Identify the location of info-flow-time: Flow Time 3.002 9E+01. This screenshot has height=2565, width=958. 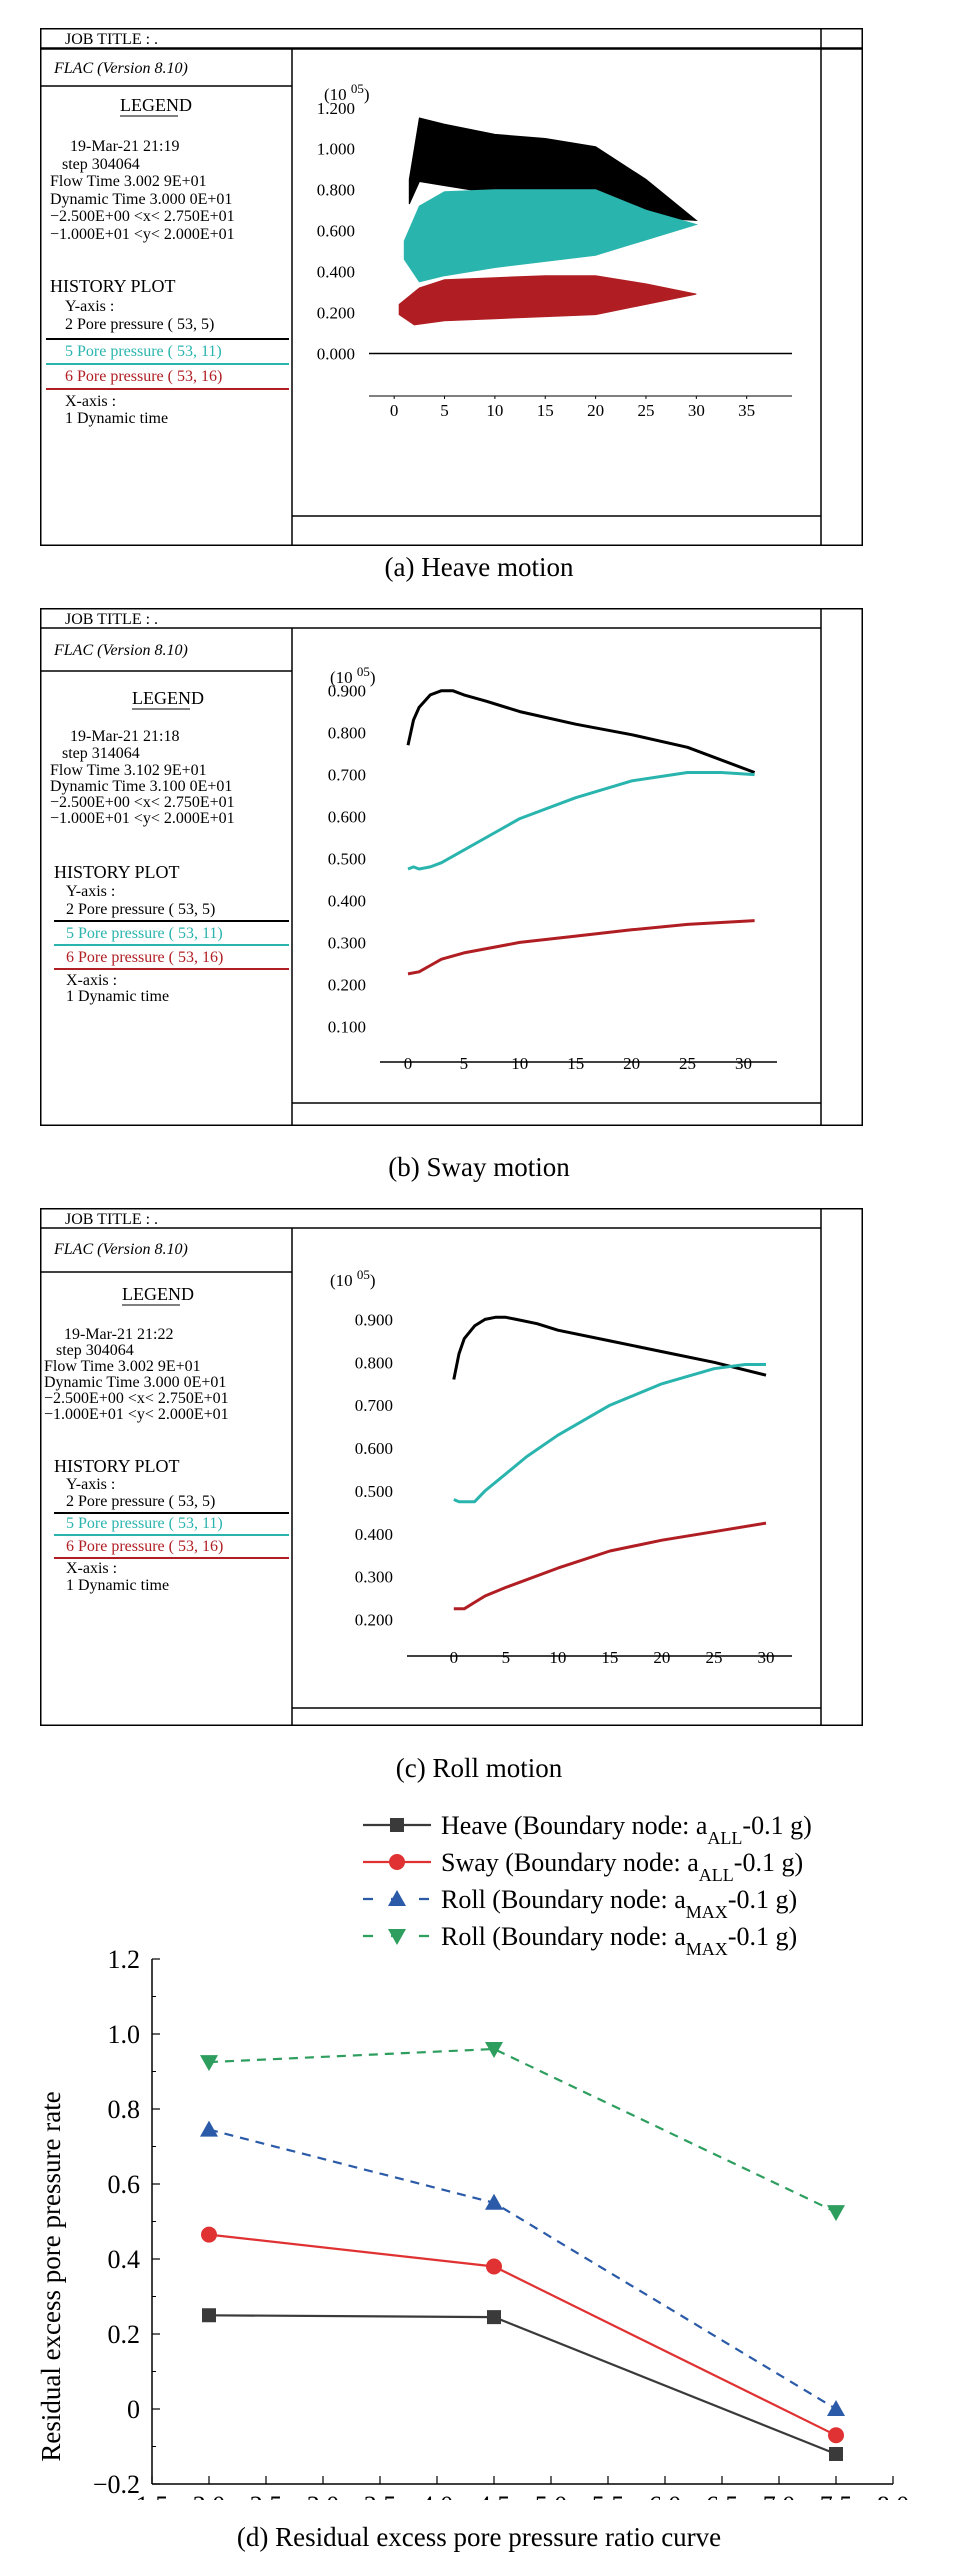
(122, 1366).